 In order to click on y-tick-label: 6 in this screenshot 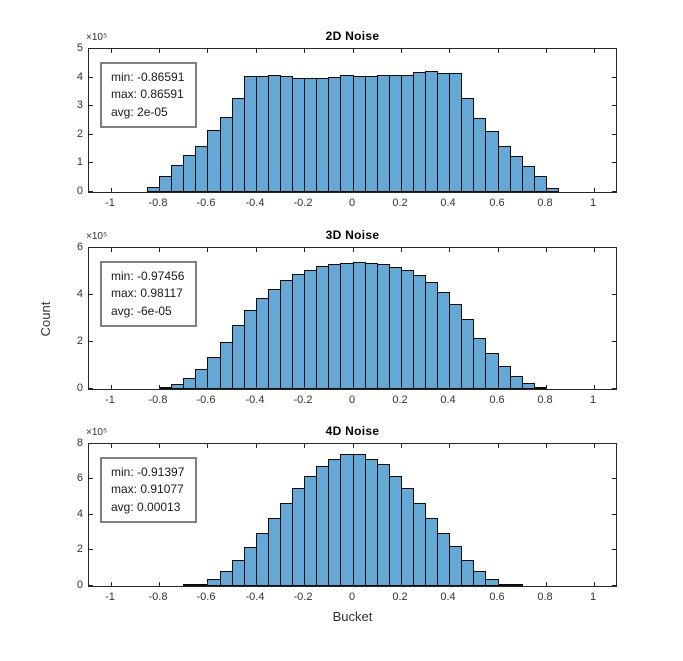, I will do `click(79, 247)`.